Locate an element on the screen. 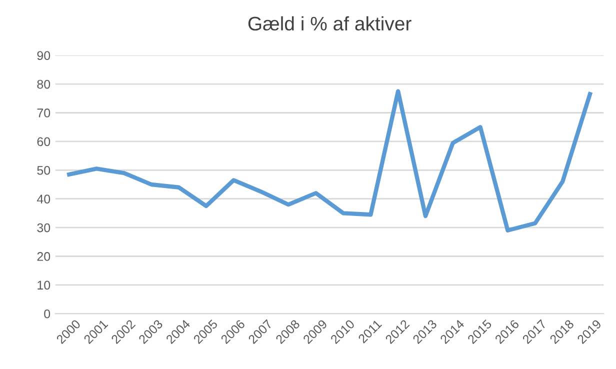  y-tick-label: 30 is located at coordinates (43, 227).